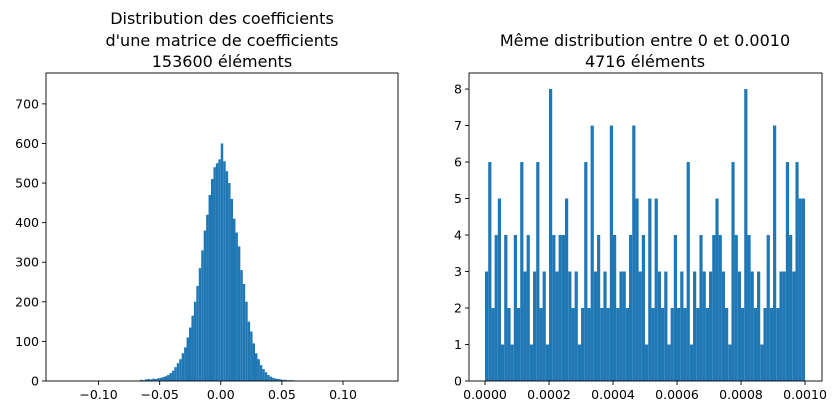 The height and width of the screenshot is (419, 839). What do you see at coordinates (222, 61) in the screenshot?
I see `chart-title-line: 153600 éléments` at bounding box center [222, 61].